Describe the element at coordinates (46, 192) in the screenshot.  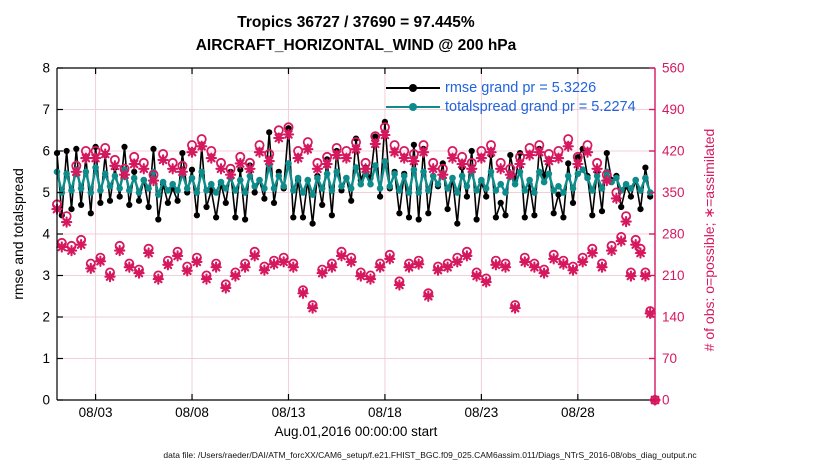
I see `svg-text: 5` at that location.